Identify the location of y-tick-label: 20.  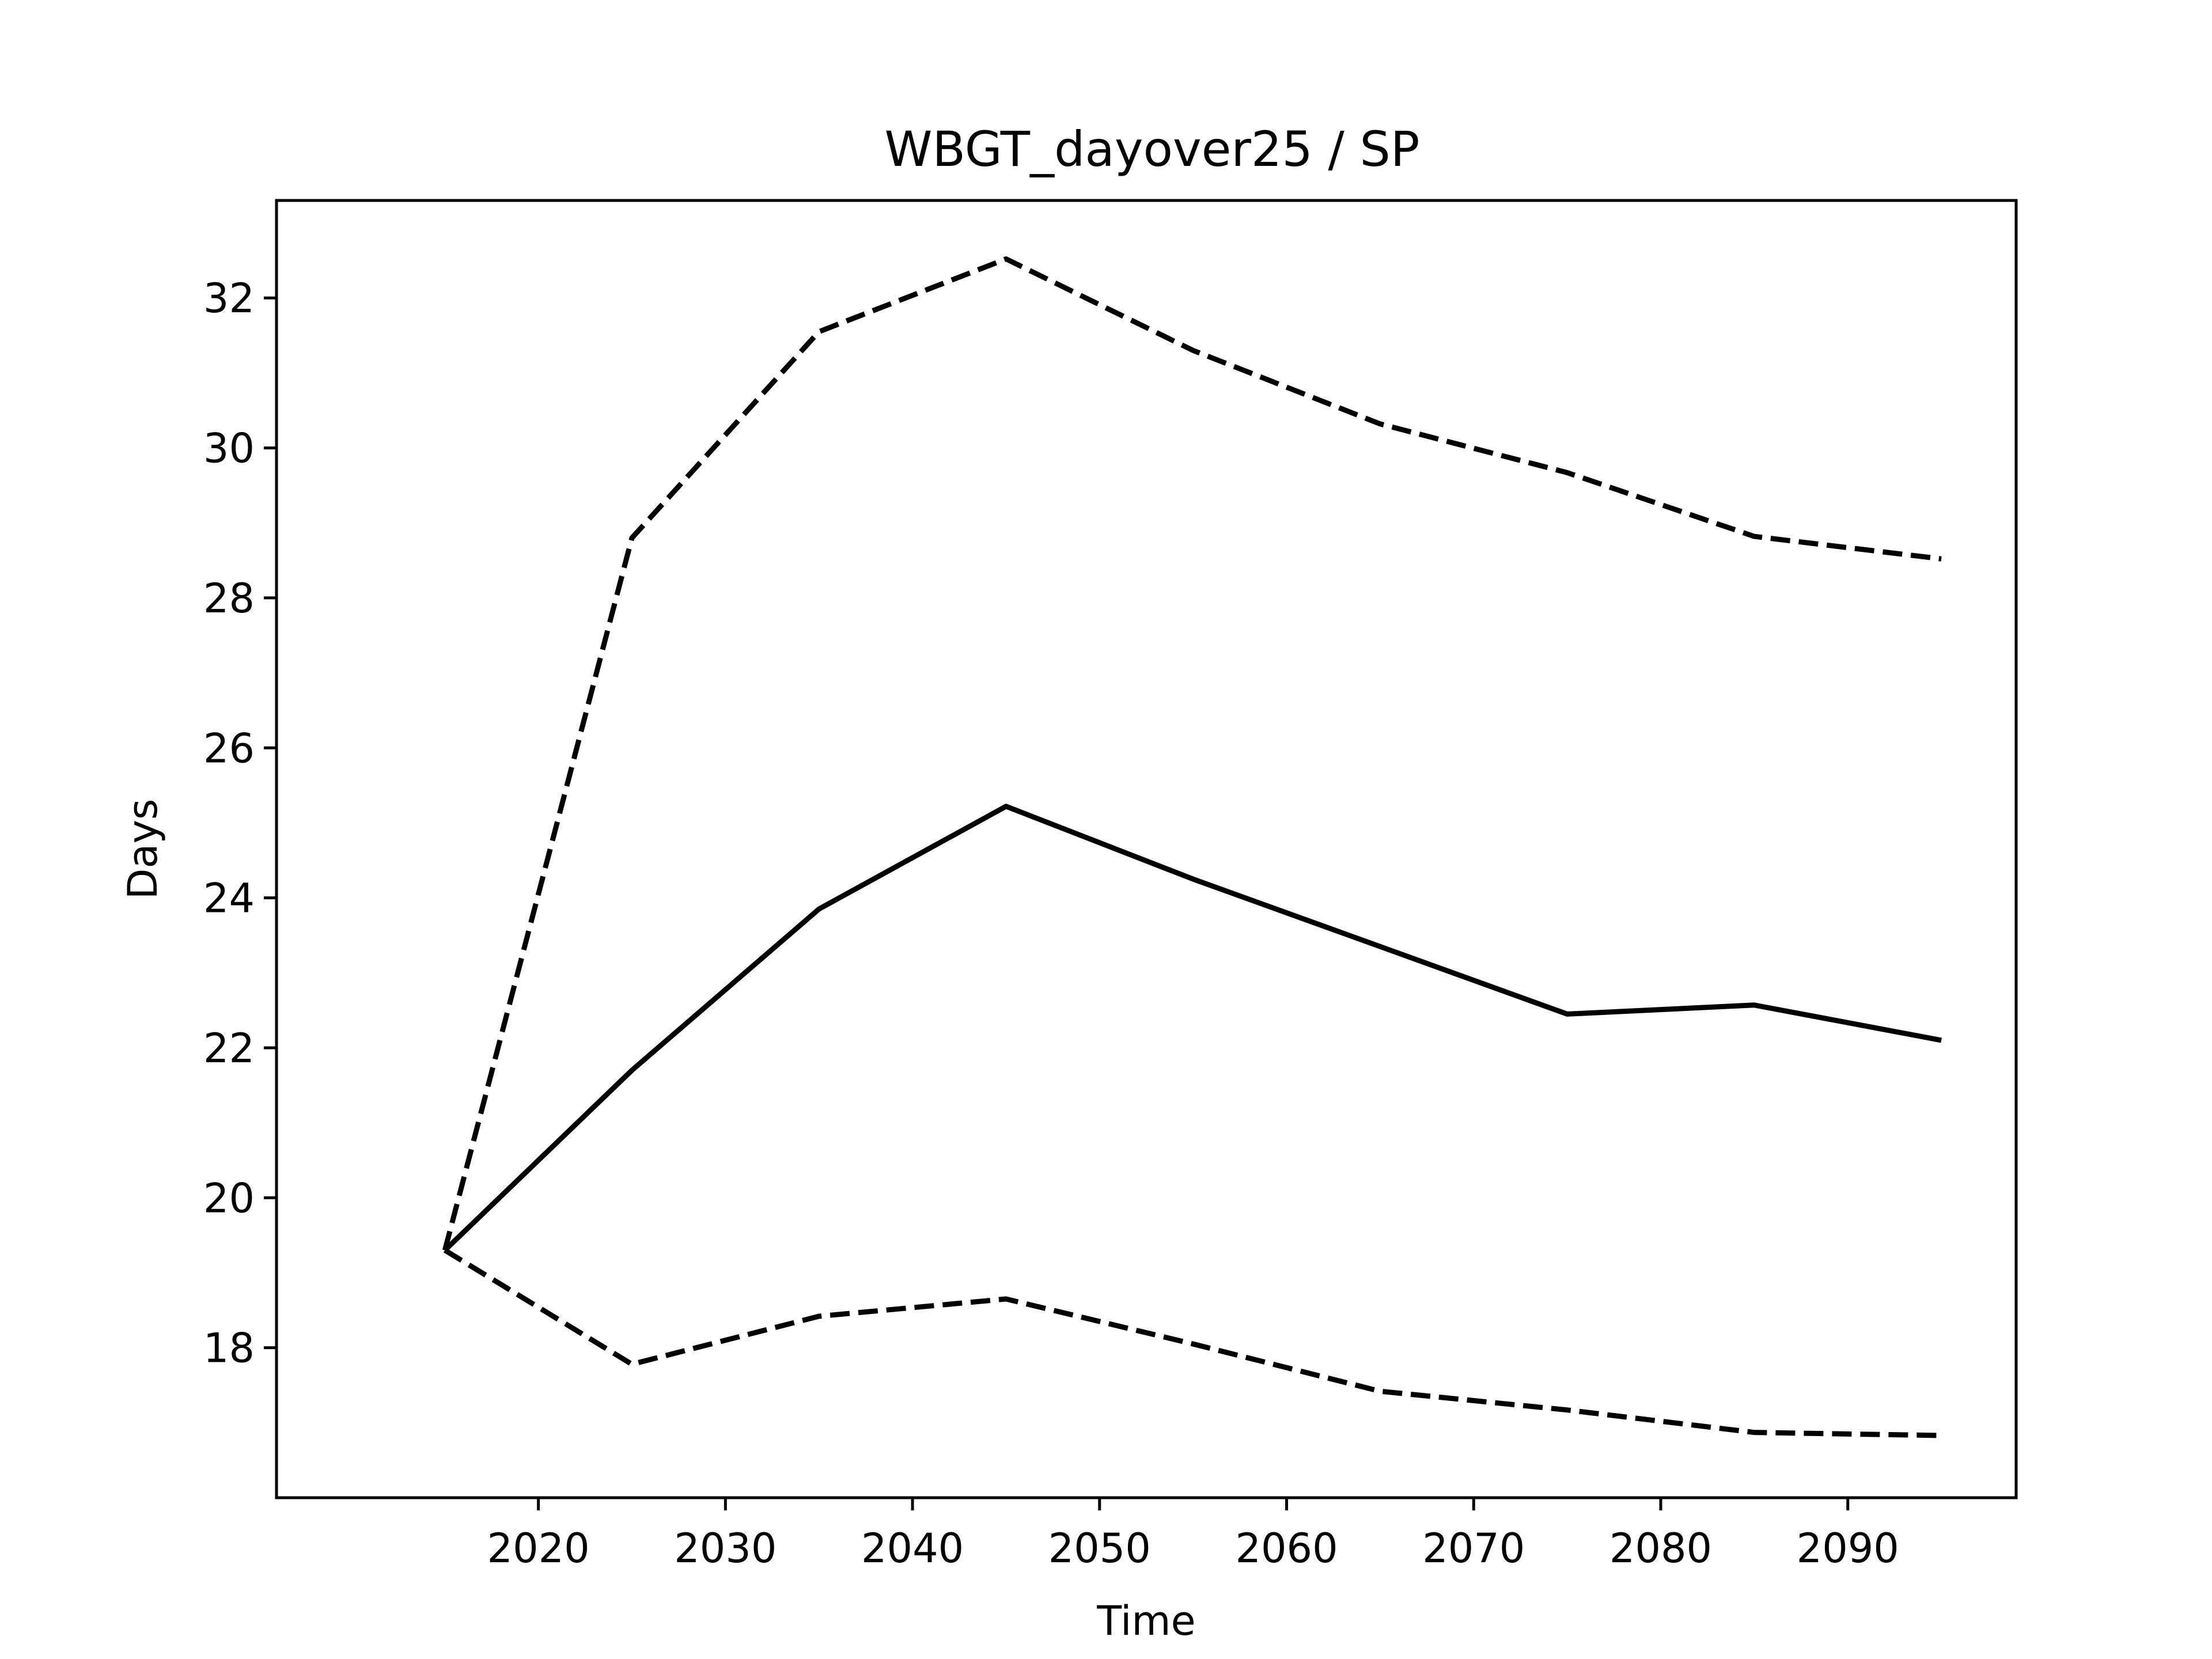
(229, 1198).